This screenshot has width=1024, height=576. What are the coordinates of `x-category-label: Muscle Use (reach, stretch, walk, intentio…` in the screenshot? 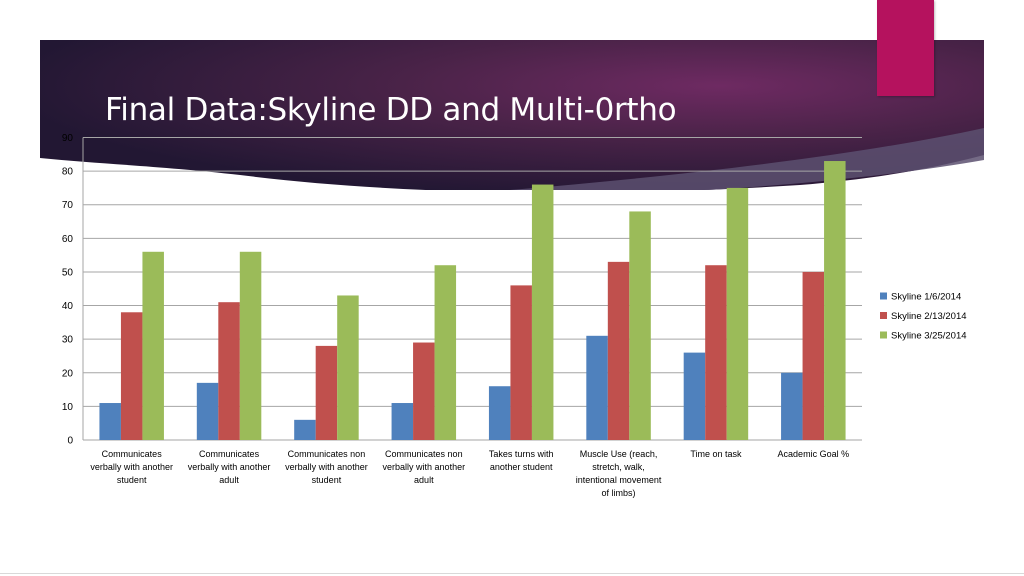 It's located at (619, 473).